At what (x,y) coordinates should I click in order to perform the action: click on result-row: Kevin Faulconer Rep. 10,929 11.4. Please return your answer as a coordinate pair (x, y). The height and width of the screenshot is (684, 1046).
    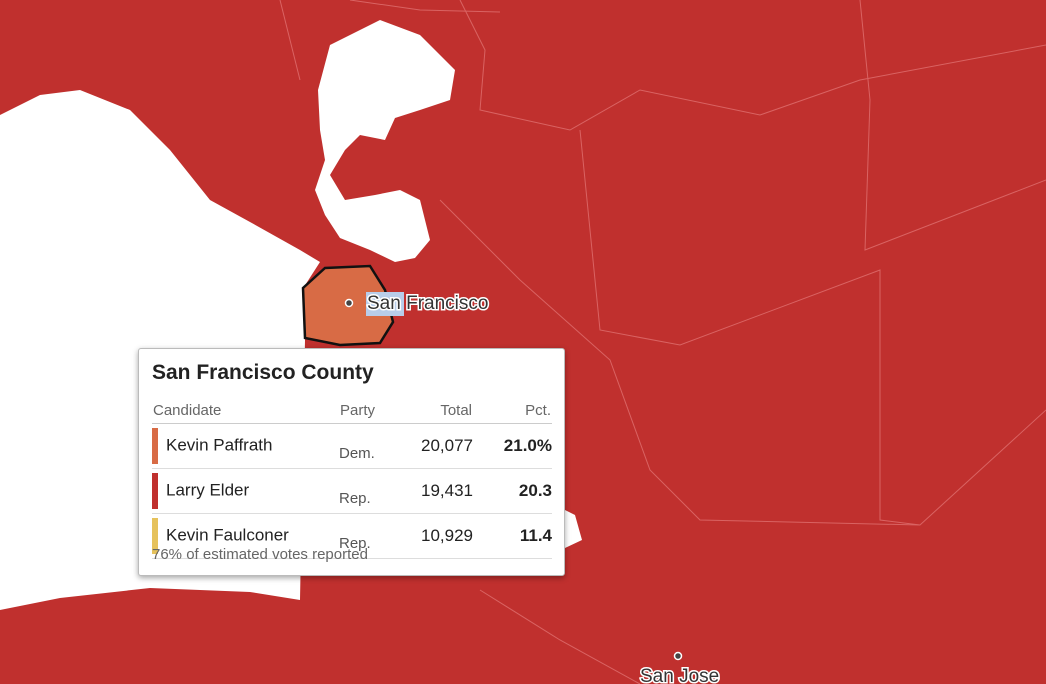
    Looking at the image, I should click on (352, 536).